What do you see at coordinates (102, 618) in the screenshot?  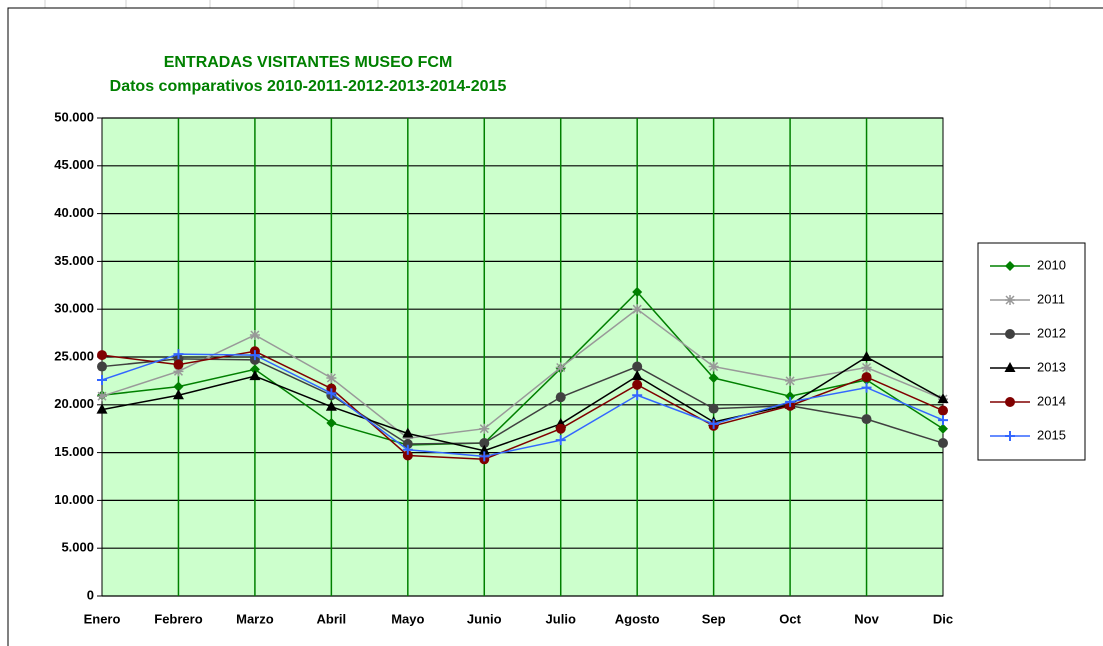 I see `x-tick-label: Enero` at bounding box center [102, 618].